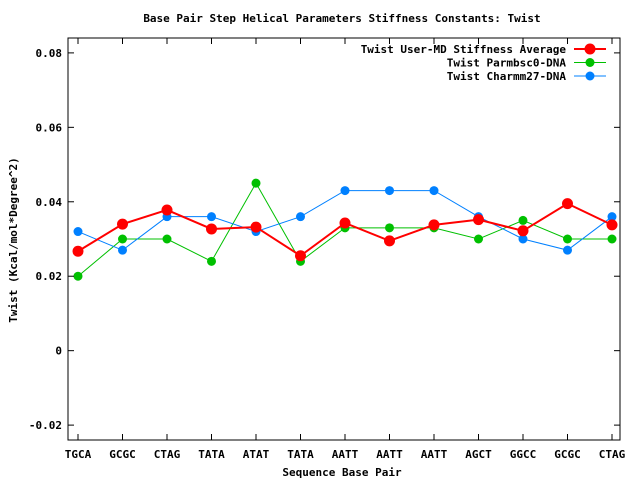 Image resolution: width=640 pixels, height=480 pixels. I want to click on x-axis-label: Sequence Base Pair, so click(342, 472).